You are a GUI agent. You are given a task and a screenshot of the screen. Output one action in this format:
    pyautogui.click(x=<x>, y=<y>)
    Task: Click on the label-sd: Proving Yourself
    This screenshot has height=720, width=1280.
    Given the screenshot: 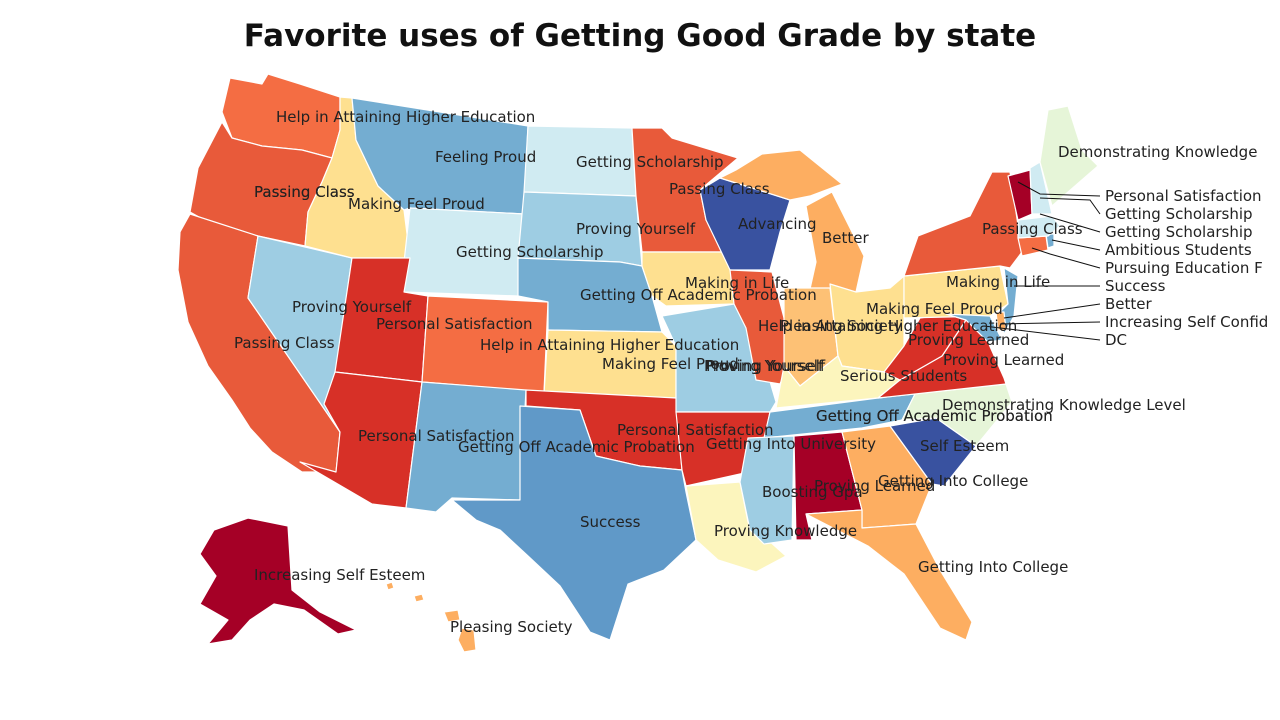 What is the action you would take?
    pyautogui.click(x=636, y=229)
    